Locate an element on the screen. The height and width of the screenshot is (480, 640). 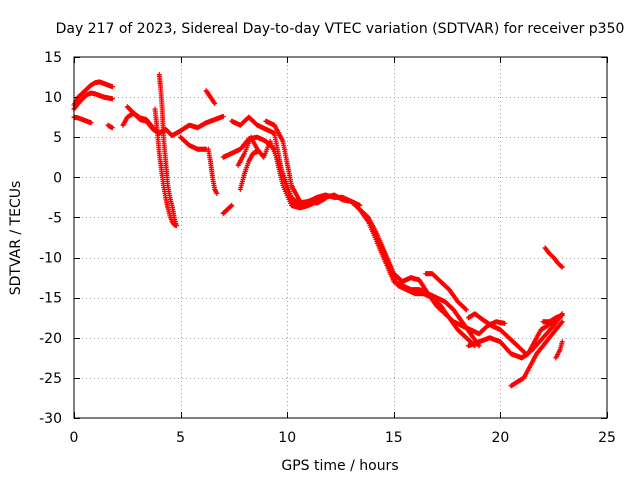
series-sat-x is located at coordinates (536, 354).